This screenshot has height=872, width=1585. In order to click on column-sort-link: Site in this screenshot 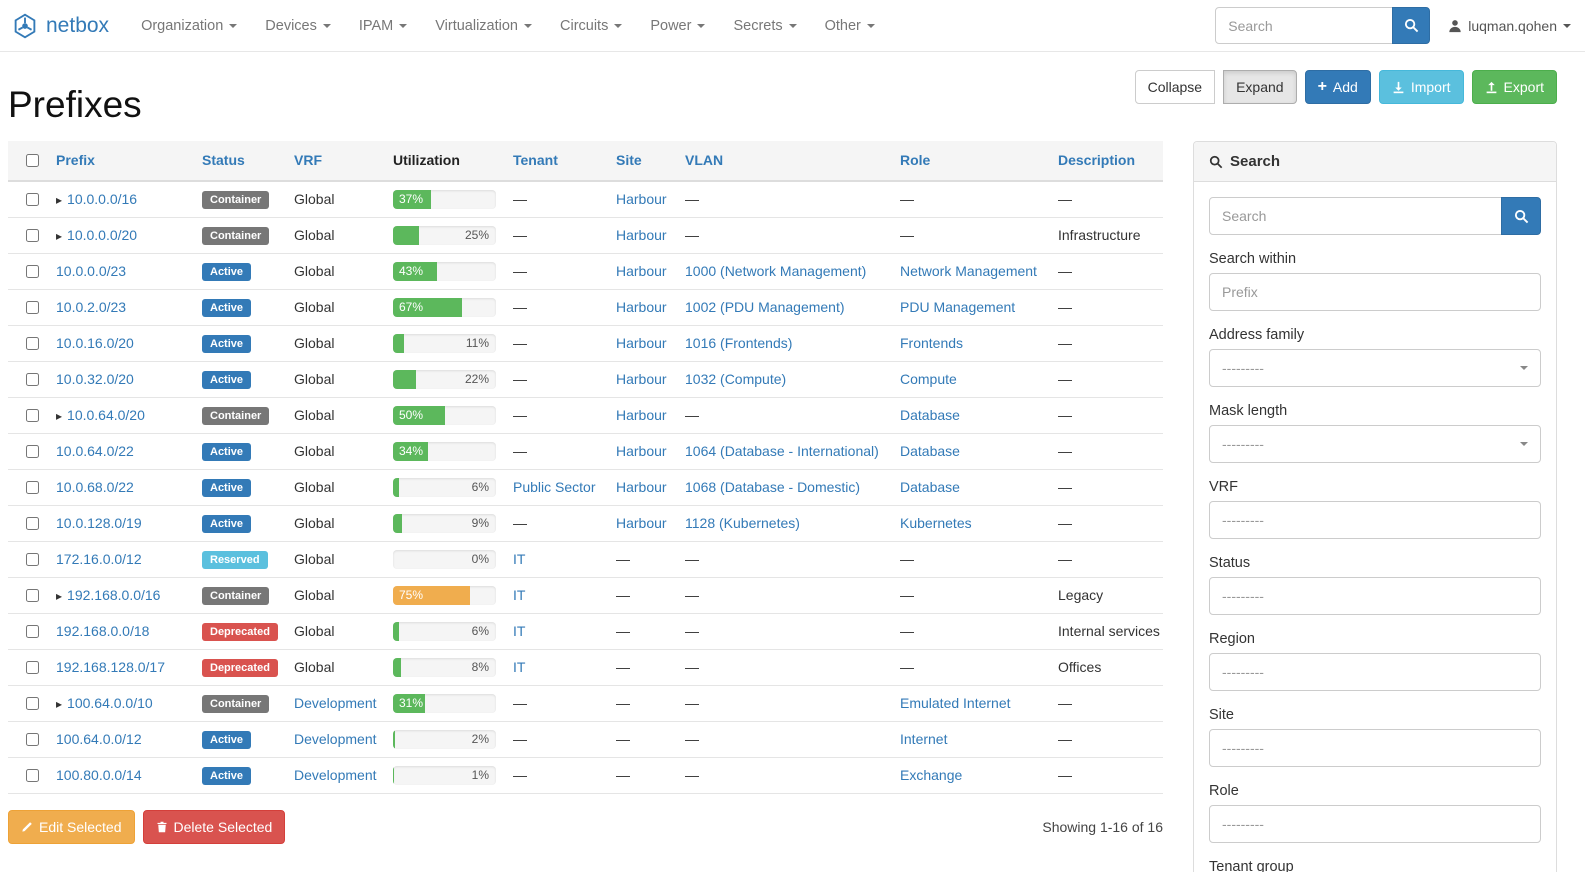, I will do `click(629, 160)`.